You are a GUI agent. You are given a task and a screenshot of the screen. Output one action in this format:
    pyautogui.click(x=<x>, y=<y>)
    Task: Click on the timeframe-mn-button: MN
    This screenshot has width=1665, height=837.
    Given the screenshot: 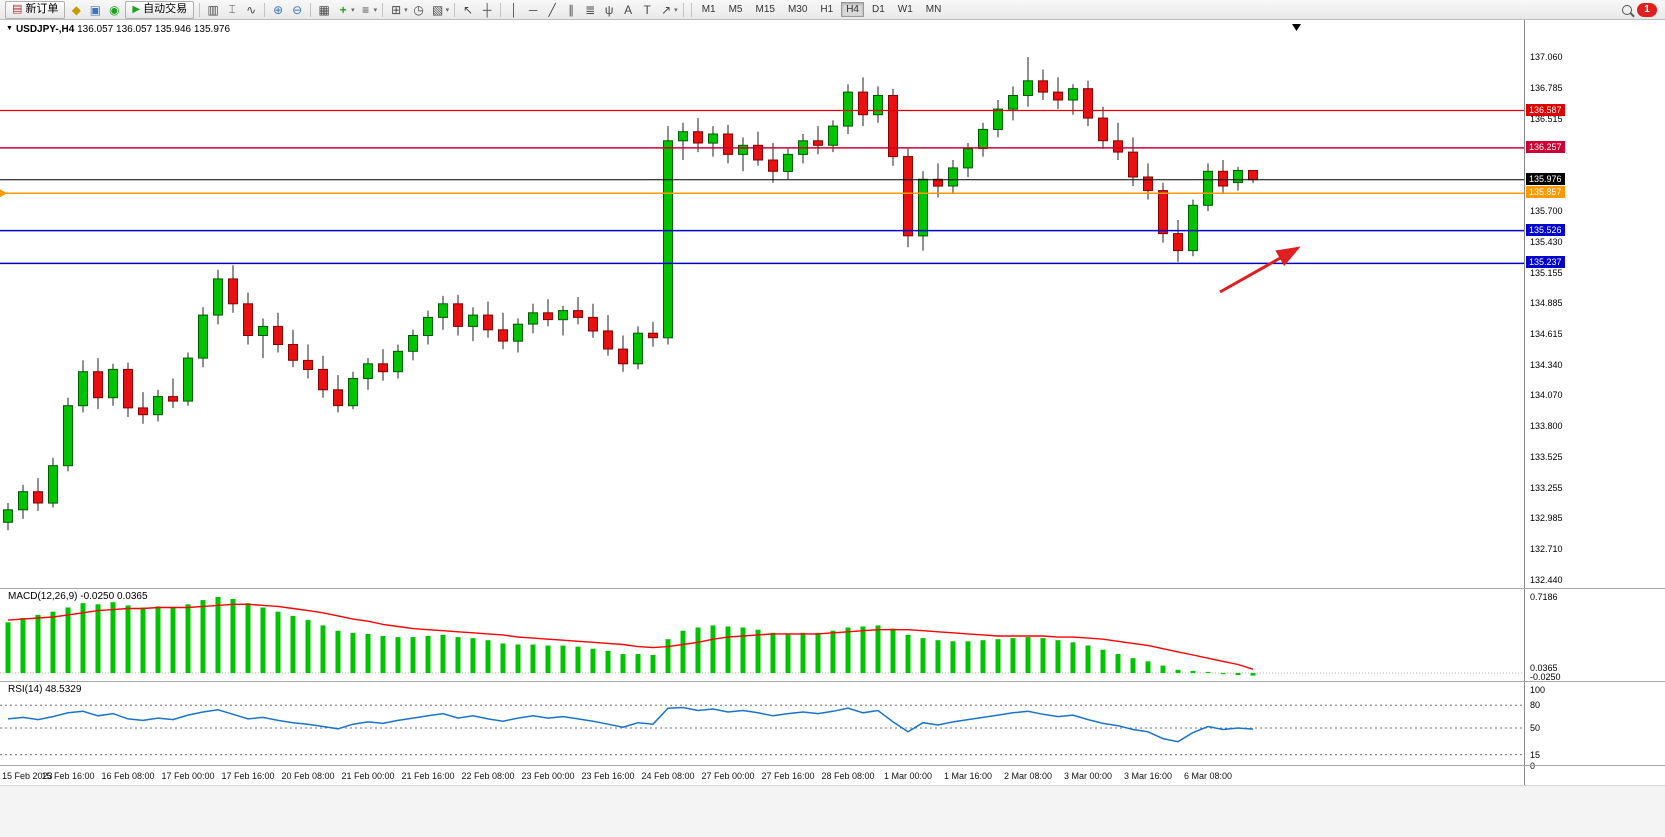 What is the action you would take?
    pyautogui.click(x=933, y=9)
    